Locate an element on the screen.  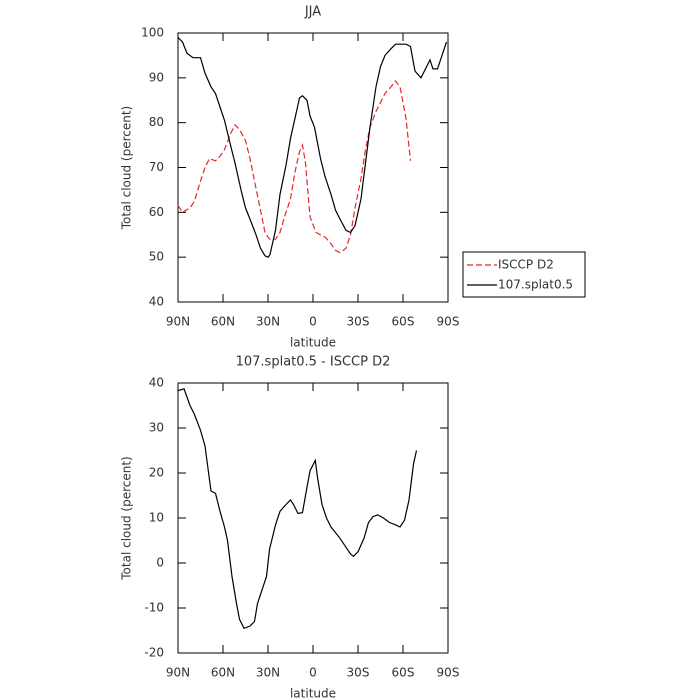
legend-box is located at coordinates (524, 274).